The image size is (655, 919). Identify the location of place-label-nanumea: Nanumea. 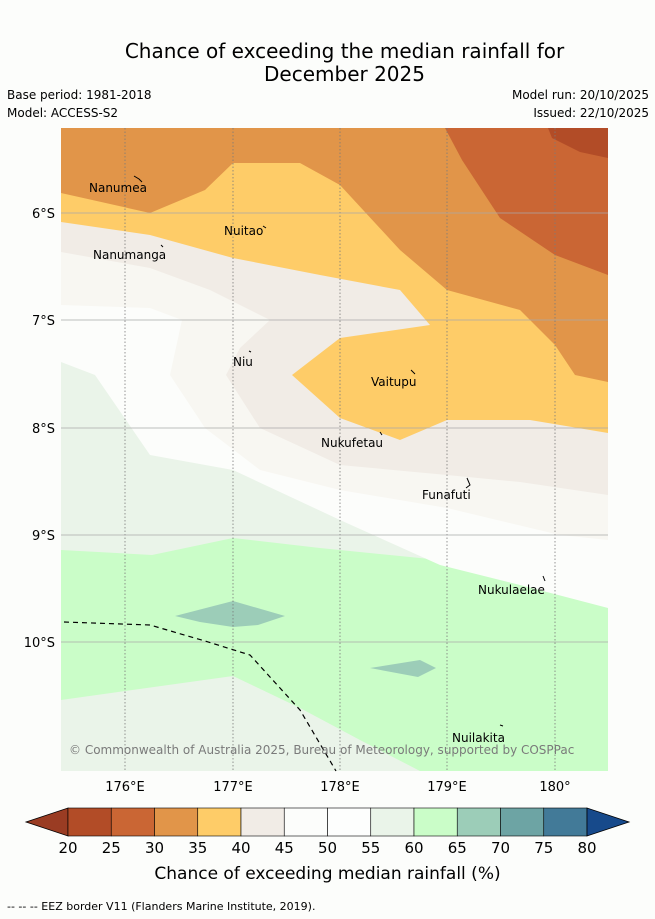
(118, 188).